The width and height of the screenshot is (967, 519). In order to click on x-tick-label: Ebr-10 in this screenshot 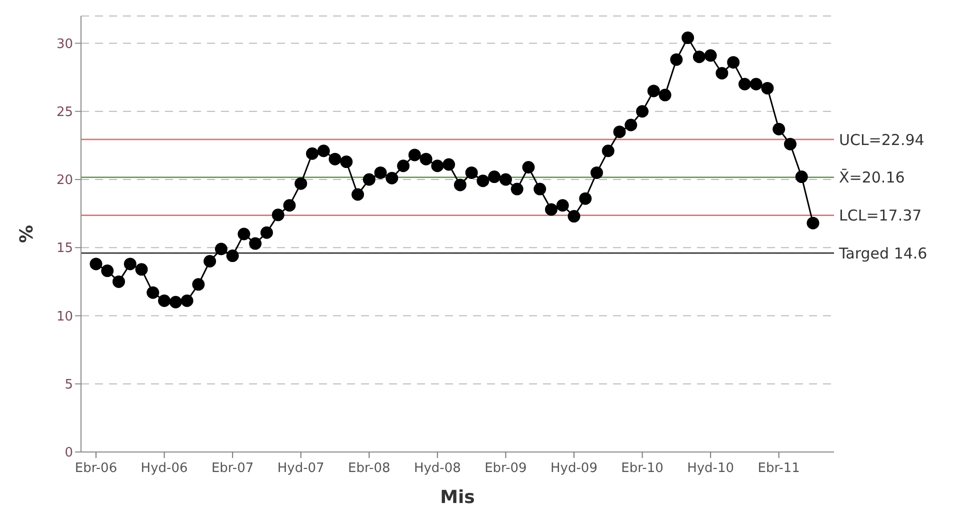, I will do `click(642, 468)`.